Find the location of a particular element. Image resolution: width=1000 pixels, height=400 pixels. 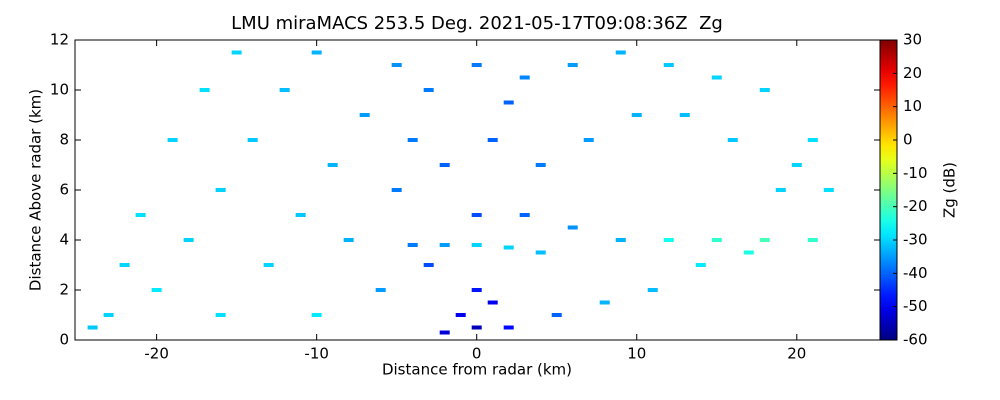

x-tick-label: 20 is located at coordinates (796, 354).